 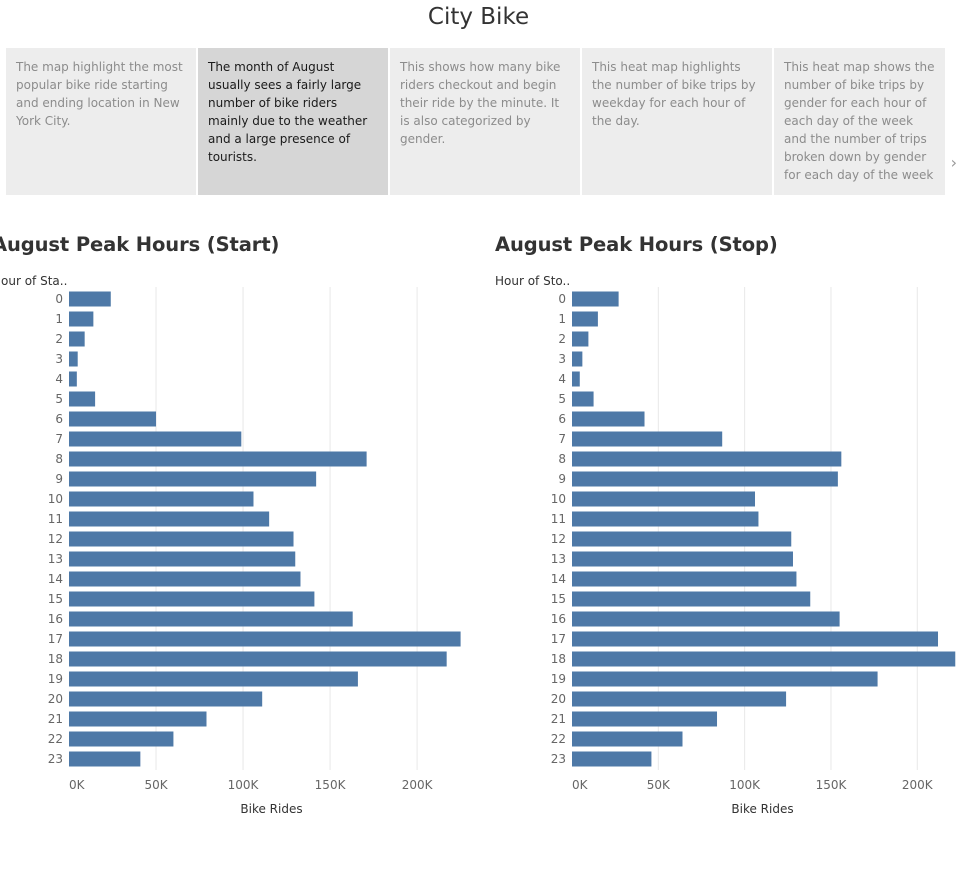 I want to click on x-tick-label: 0K, so click(x=77, y=785).